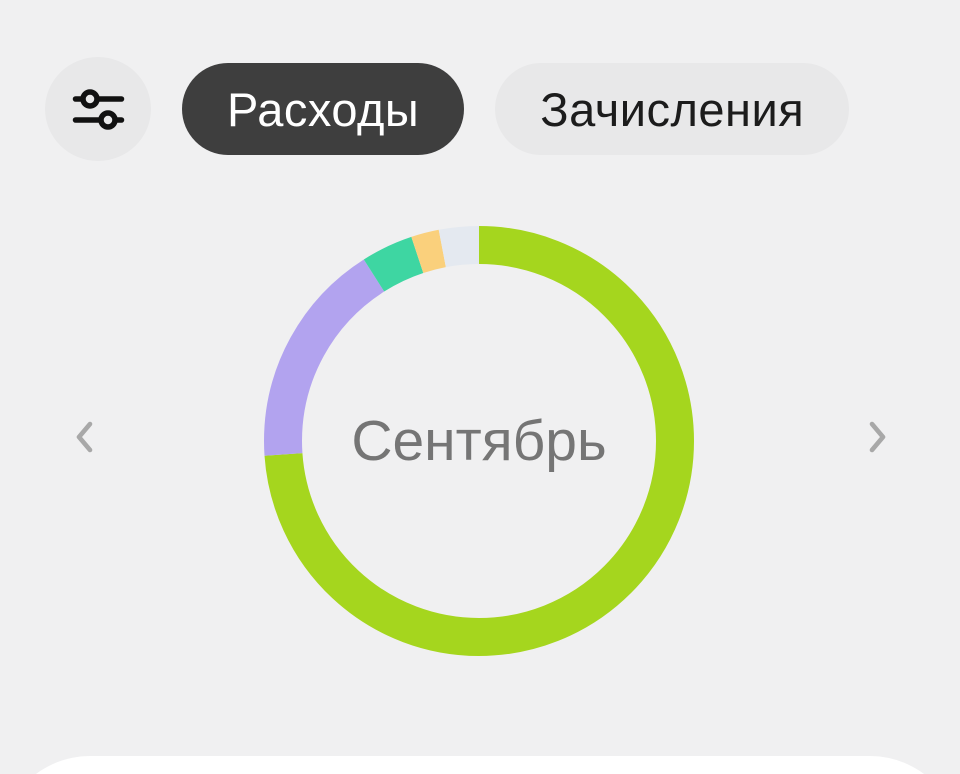  I want to click on chart-toolbar: Расходы Зачисления, so click(447, 109).